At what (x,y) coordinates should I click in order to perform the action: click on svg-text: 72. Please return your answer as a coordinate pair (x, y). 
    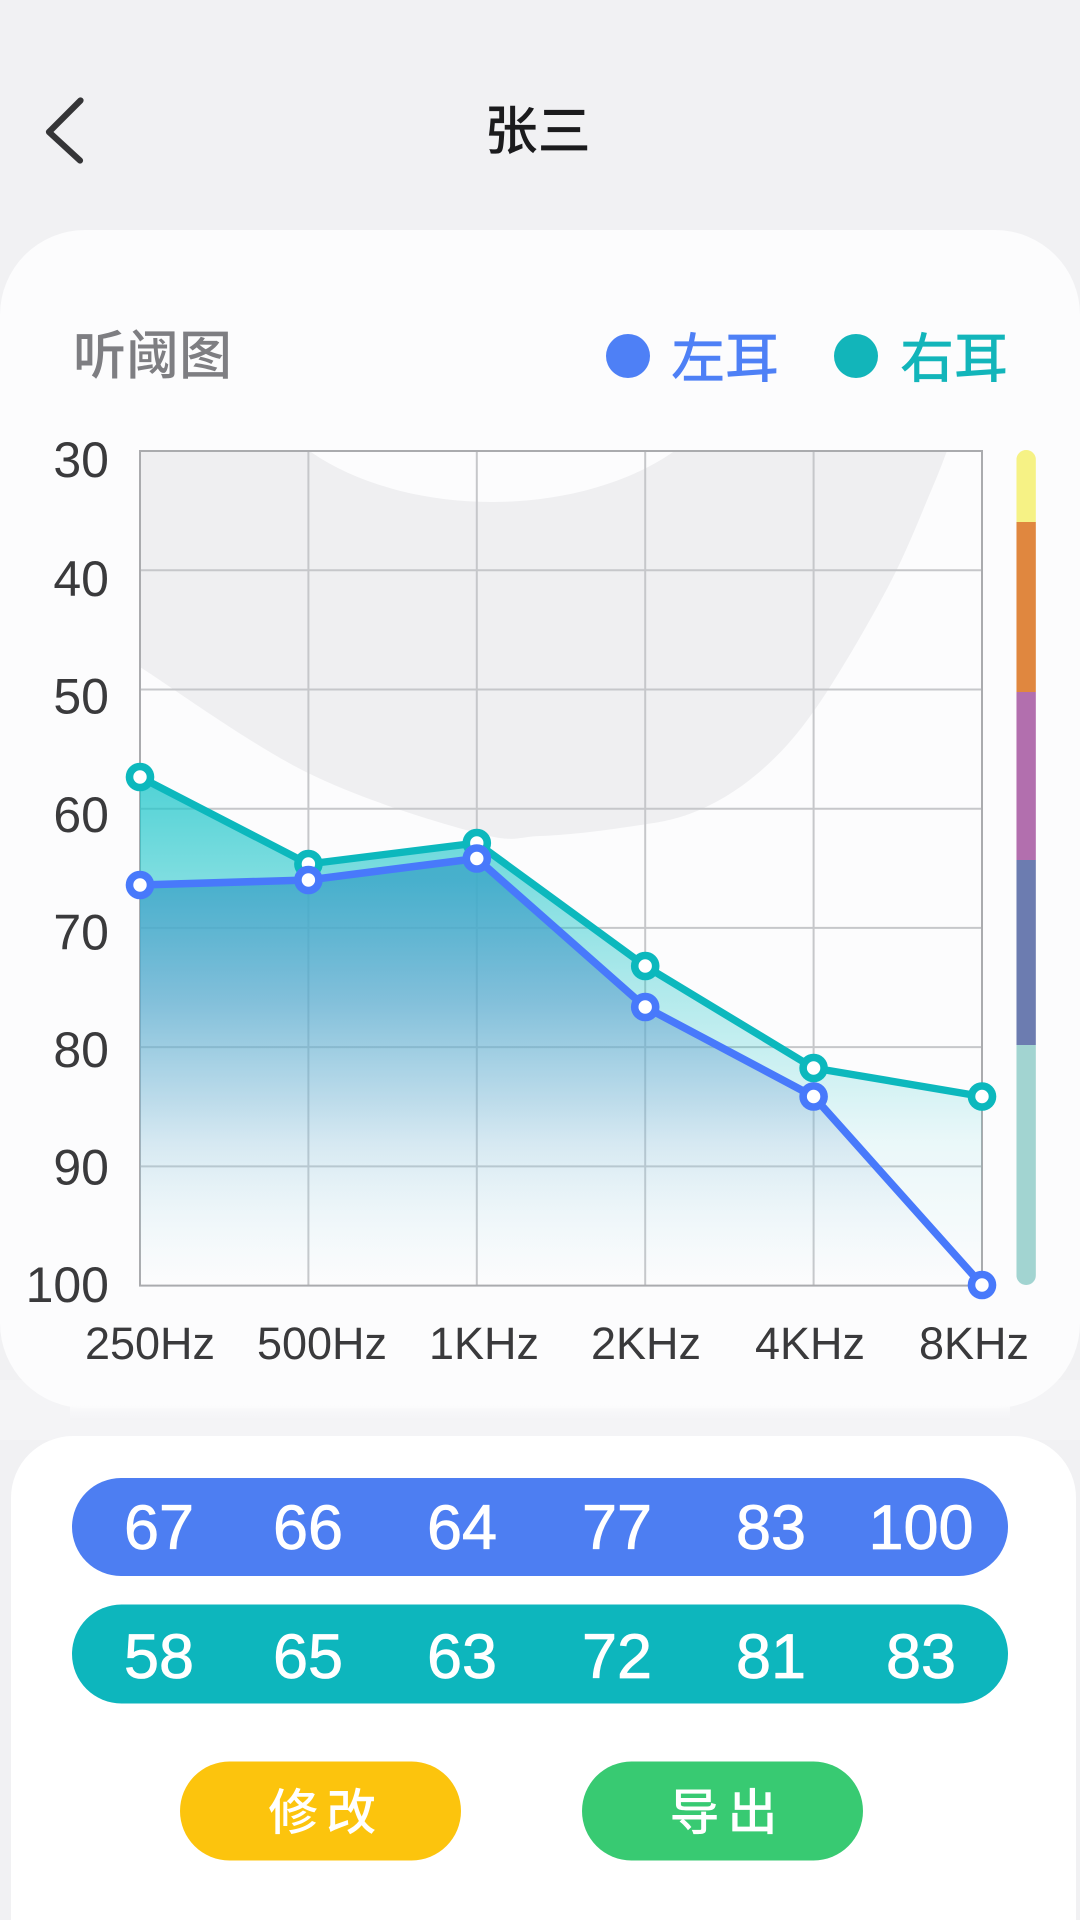
    Looking at the image, I should click on (617, 1657).